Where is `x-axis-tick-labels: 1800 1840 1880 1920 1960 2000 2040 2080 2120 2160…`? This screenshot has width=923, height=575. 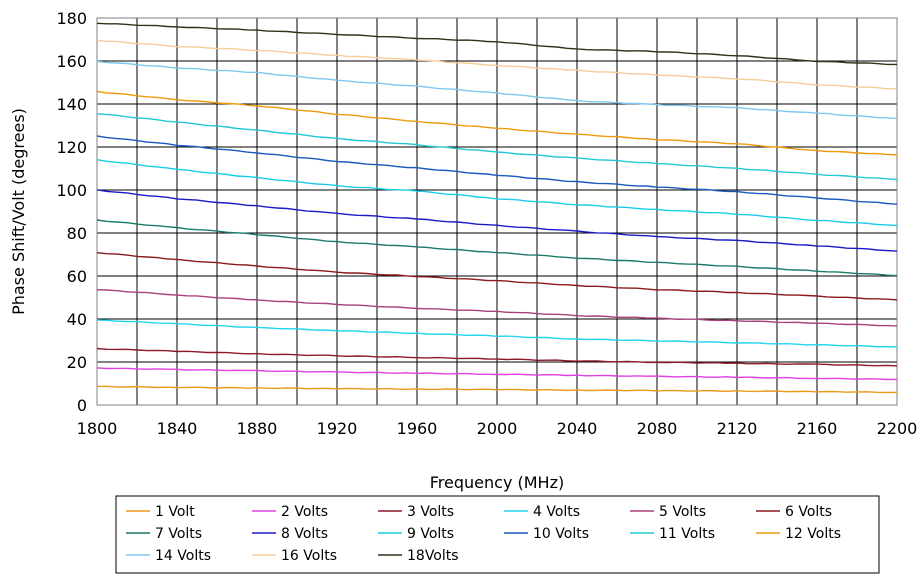
x-axis-tick-labels: 1800 1840 1880 1920 1960 2000 2040 2080 2120 2160… is located at coordinates (497, 428).